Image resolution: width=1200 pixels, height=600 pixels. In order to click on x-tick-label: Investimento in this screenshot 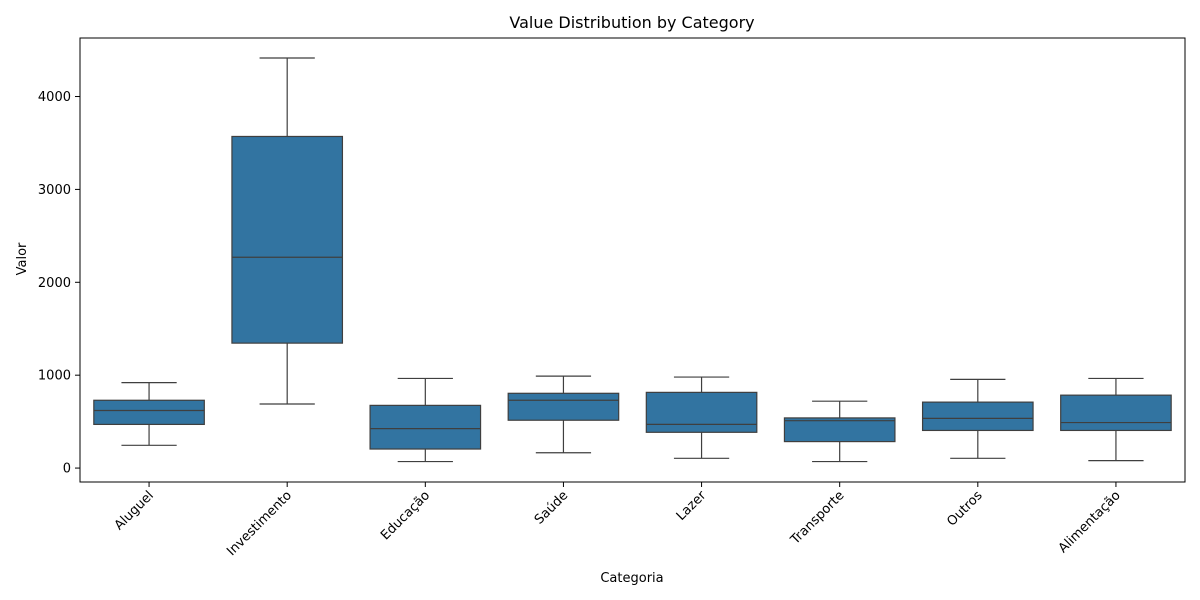, I will do `click(259, 523)`.